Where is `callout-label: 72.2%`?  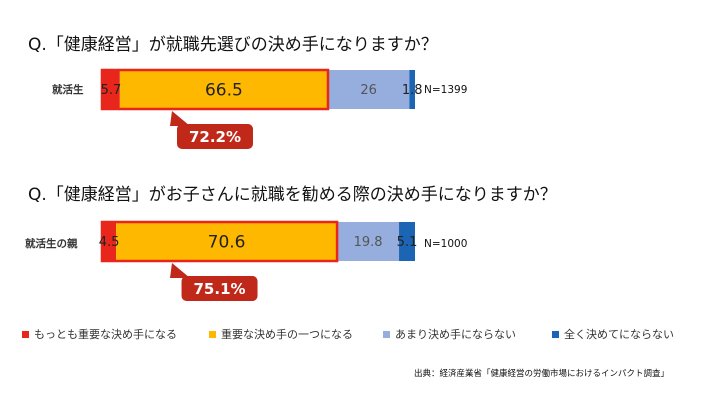
callout-label: 72.2% is located at coordinates (215, 137).